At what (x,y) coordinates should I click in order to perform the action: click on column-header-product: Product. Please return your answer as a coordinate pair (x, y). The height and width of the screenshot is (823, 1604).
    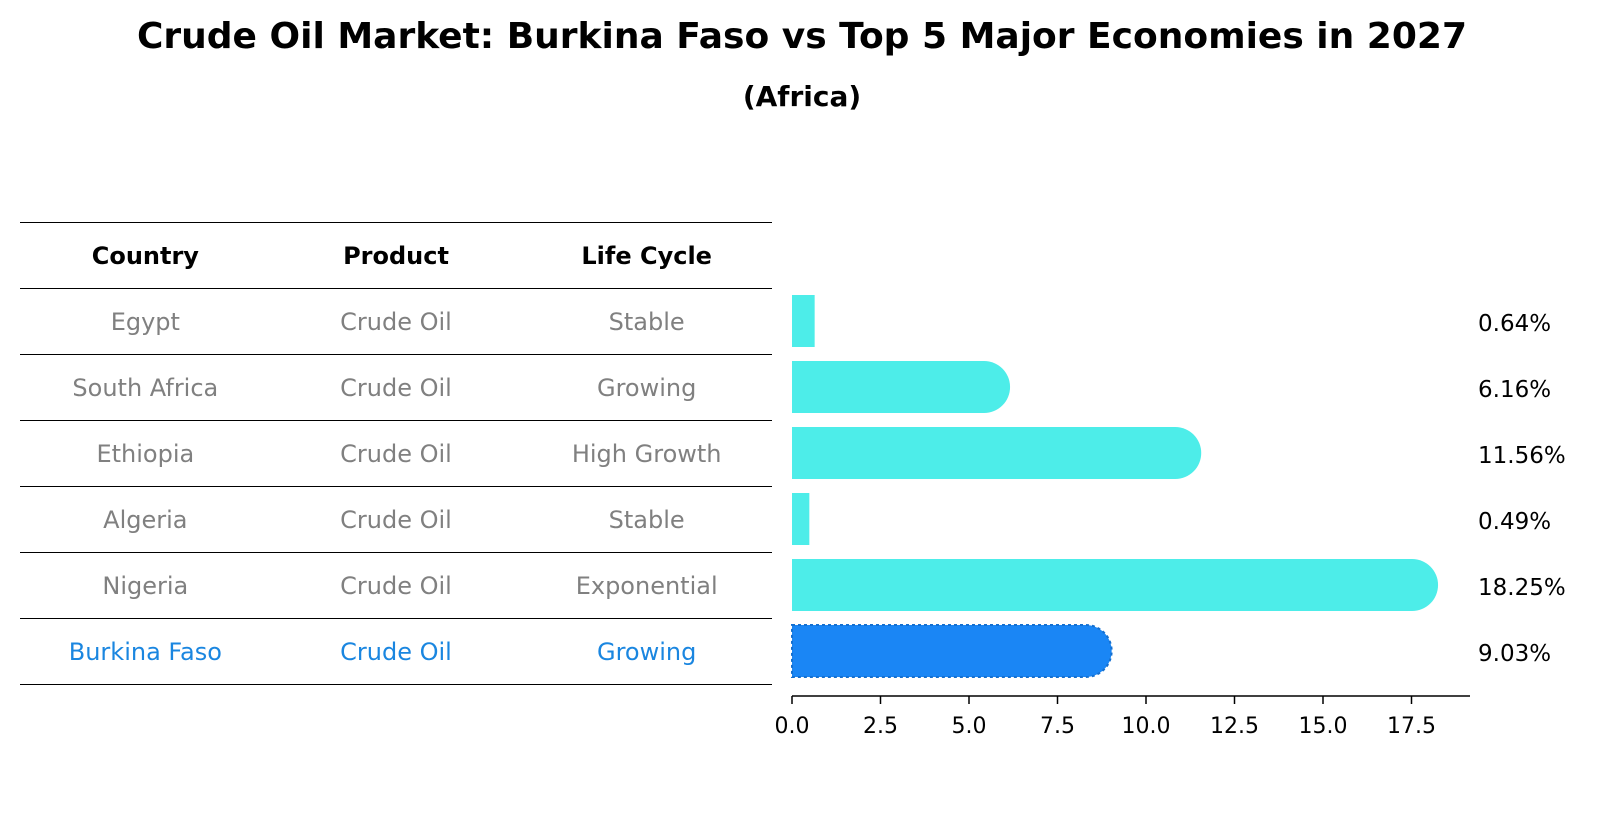
    Looking at the image, I should click on (396, 255).